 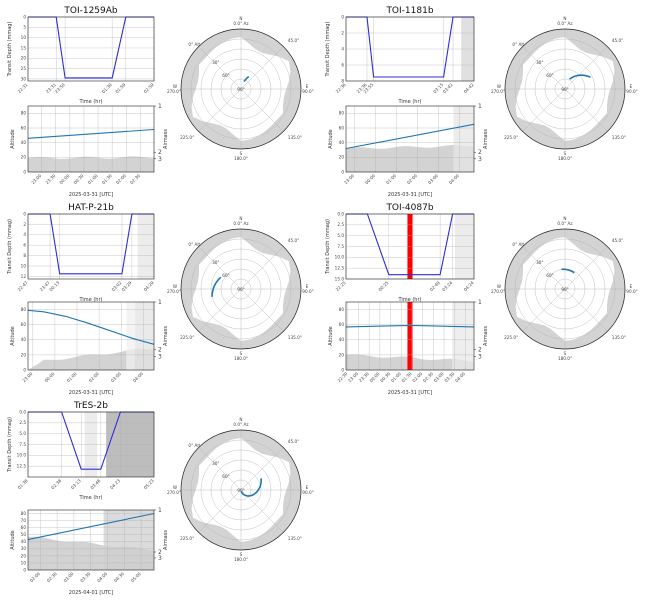 What do you see at coordinates (60, 88) in the screenshot?
I see `transit-x-tick: 23:50` at bounding box center [60, 88].